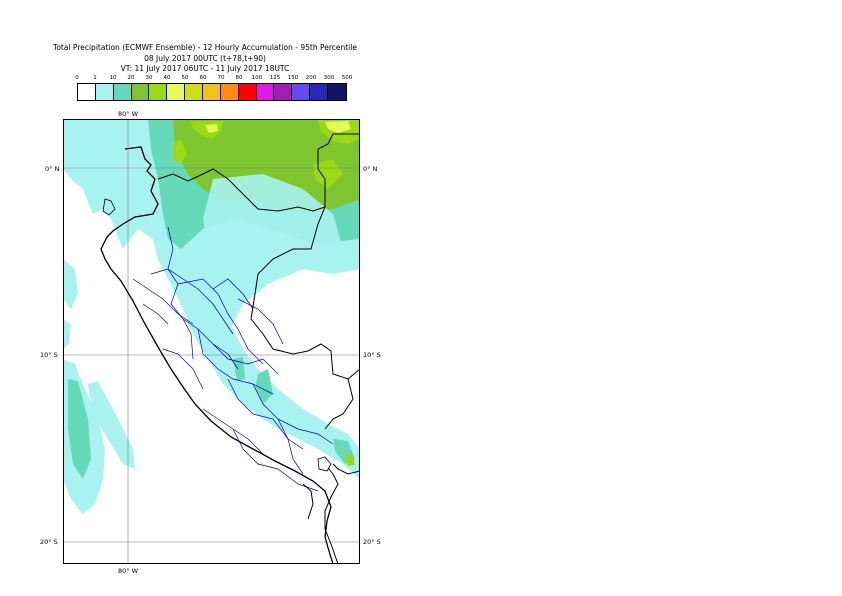 The image size is (842, 596). Describe the element at coordinates (372, 355) in the screenshot. I see `lat-label-right-10s: 10° S` at that location.